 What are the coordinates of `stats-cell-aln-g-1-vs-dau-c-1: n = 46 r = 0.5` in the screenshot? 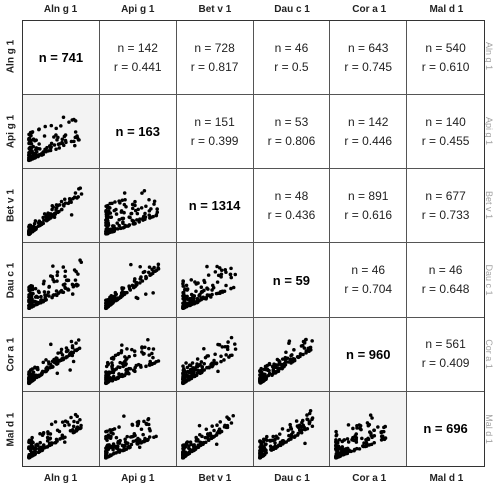 It's located at (292, 58).